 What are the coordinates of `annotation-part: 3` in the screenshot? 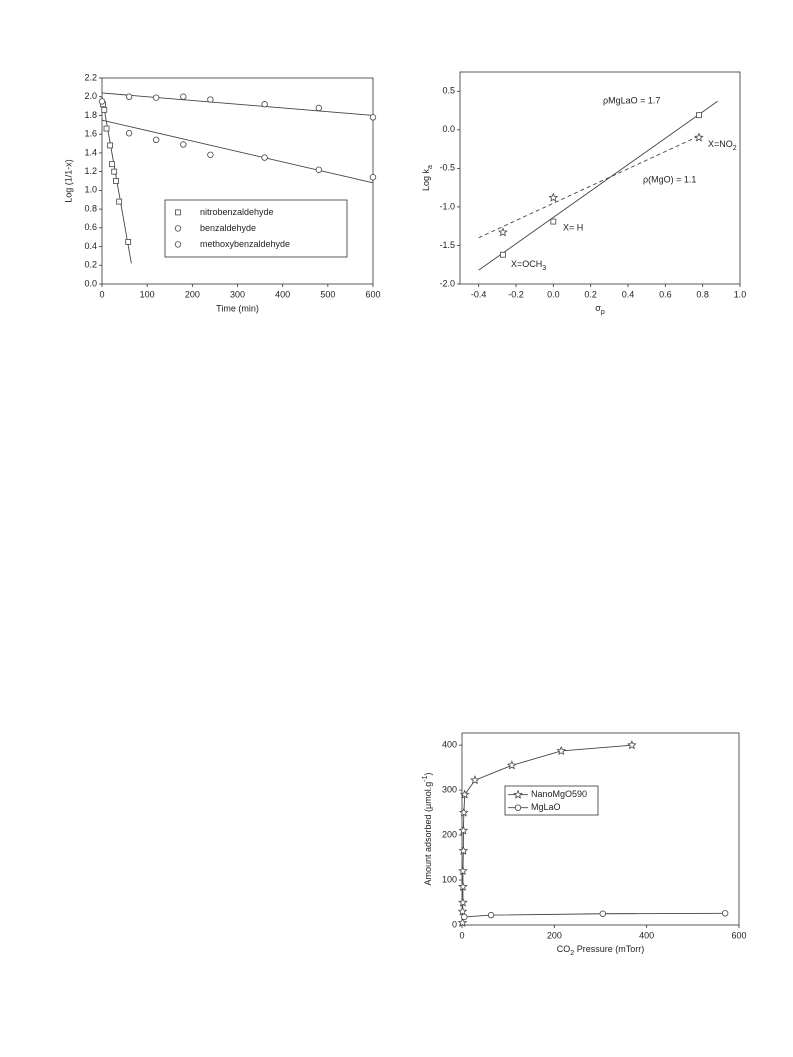 It's located at (544, 268).